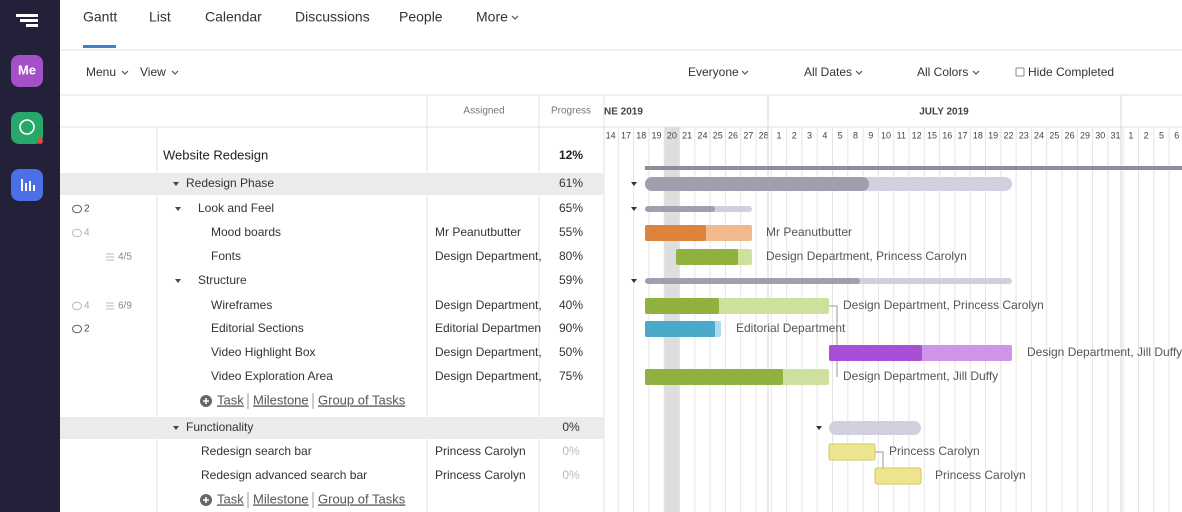 The width and height of the screenshot is (1182, 512). I want to click on bar-label: Design Department, Jill Duffy, so click(920, 376).